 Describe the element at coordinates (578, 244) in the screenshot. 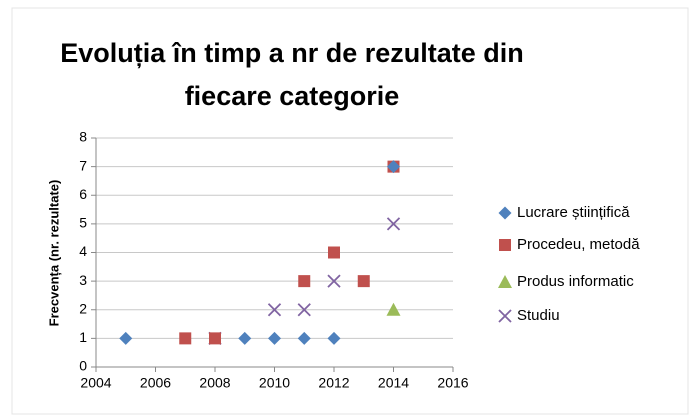

I see `legend-label: Procedeu, metodă` at that location.